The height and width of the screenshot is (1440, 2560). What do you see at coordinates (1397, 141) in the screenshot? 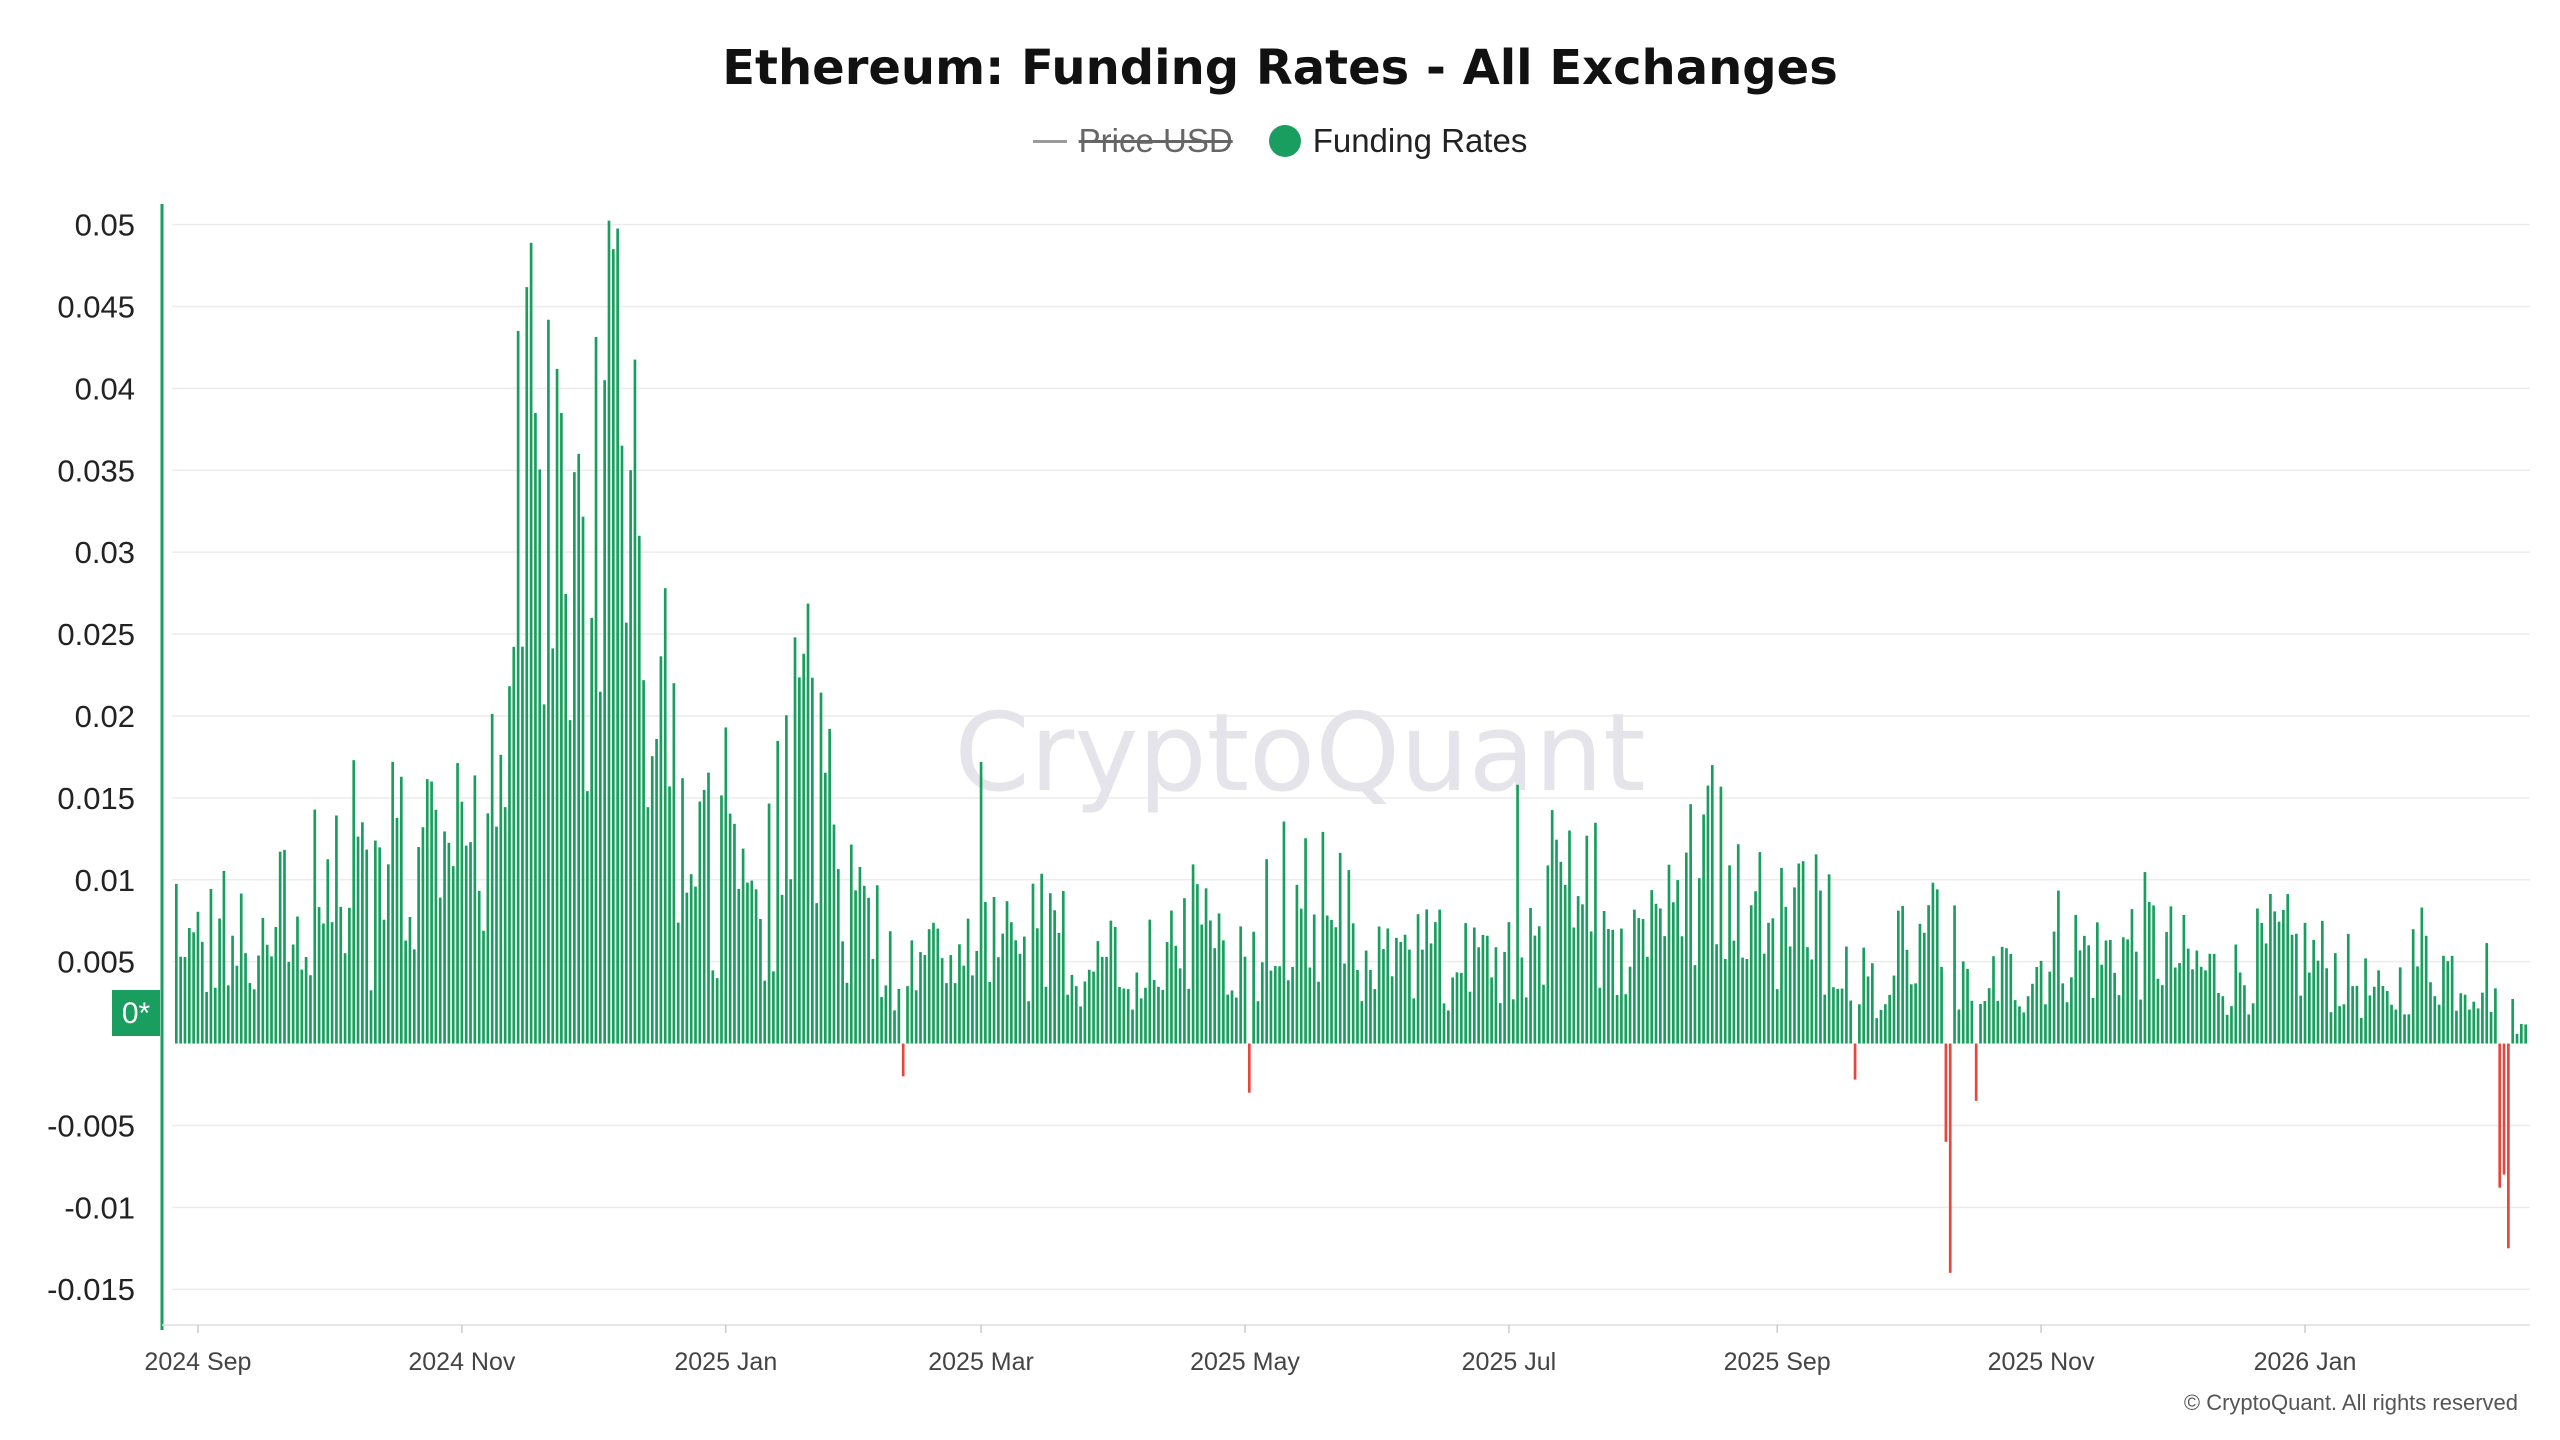
I see `legend-item-funding-rates: Funding Rates` at bounding box center [1397, 141].